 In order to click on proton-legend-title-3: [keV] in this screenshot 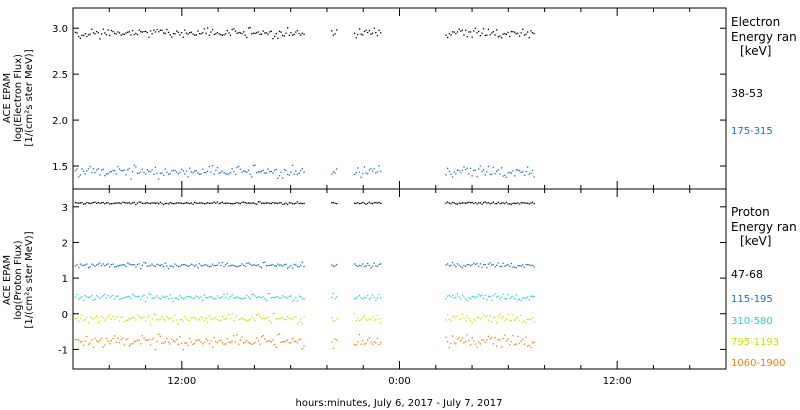, I will do `click(755, 241)`.